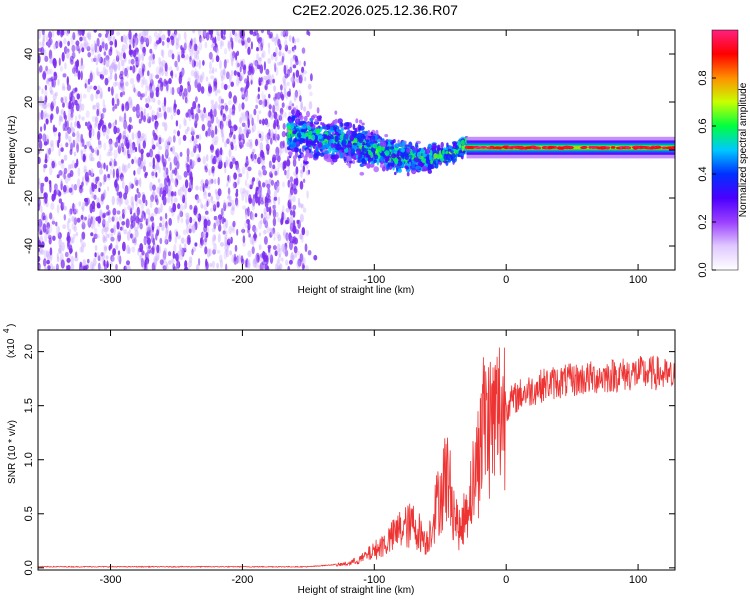 Image resolution: width=750 pixels, height=600 pixels. I want to click on colorbar-label: Normalized spectral amplitude, so click(743, 149).